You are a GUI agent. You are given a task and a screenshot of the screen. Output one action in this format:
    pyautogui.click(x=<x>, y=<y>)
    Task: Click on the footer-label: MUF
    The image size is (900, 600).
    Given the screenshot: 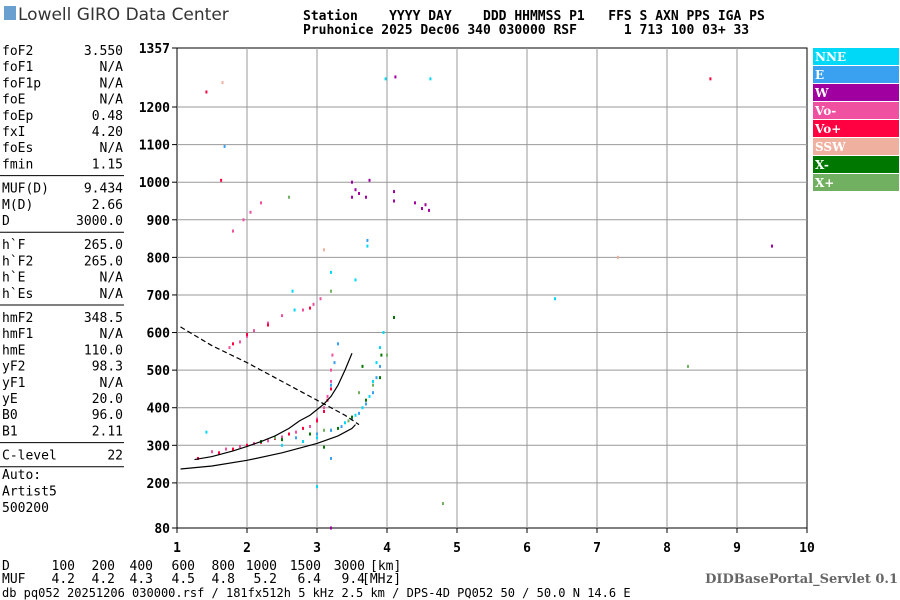 What is the action you would take?
    pyautogui.click(x=14, y=579)
    